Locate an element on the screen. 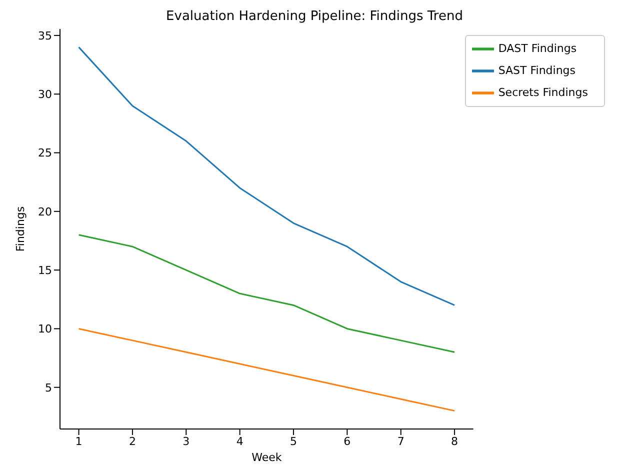  x-tick-label: 2 is located at coordinates (132, 441).